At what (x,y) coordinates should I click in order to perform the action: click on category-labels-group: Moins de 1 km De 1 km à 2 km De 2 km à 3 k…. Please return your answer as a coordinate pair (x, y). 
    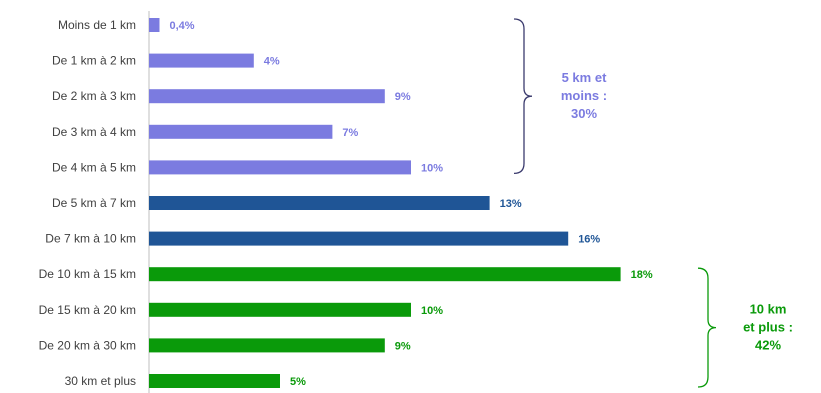
    Looking at the image, I should click on (87, 203).